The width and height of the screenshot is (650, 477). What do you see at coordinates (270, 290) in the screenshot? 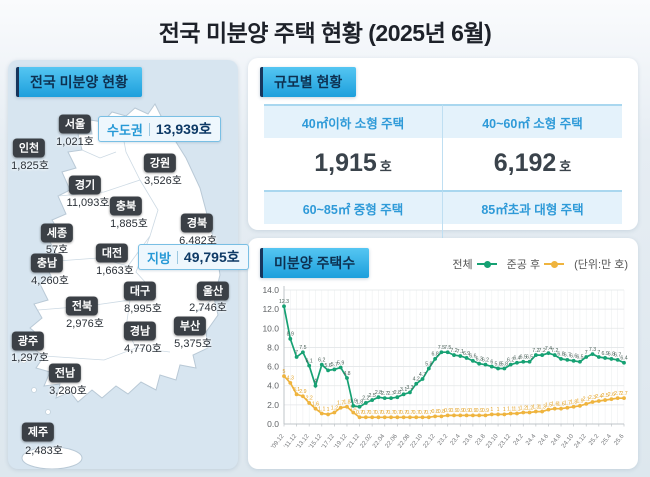
I see `y-axis-tick-label: 14.0` at bounding box center [270, 290].